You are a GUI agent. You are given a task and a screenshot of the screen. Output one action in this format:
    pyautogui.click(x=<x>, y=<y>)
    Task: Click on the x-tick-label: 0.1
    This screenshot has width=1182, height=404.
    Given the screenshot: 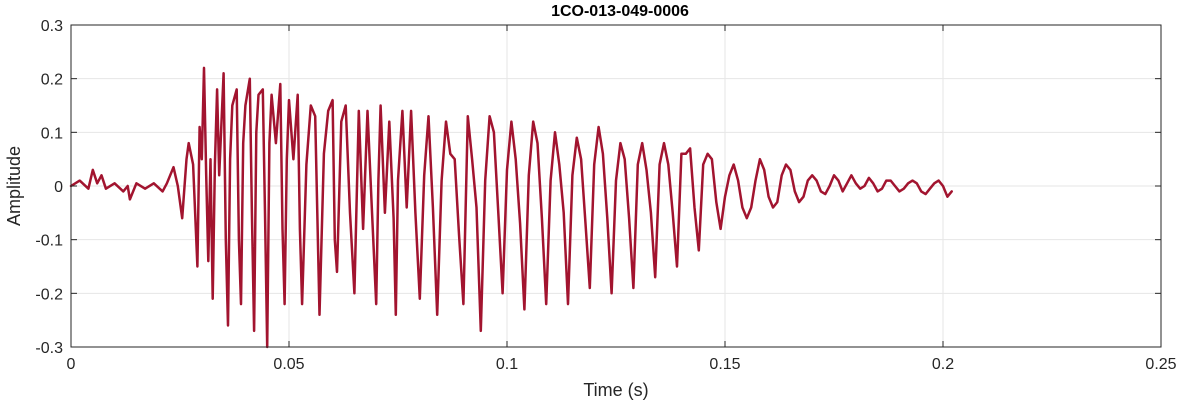 What is the action you would take?
    pyautogui.click(x=507, y=364)
    